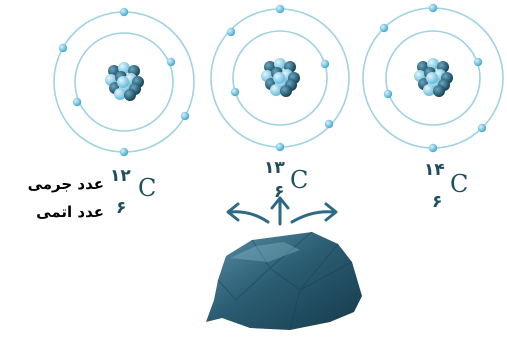  I want to click on atomic-number-caption: عدد اتمی, so click(70, 212).